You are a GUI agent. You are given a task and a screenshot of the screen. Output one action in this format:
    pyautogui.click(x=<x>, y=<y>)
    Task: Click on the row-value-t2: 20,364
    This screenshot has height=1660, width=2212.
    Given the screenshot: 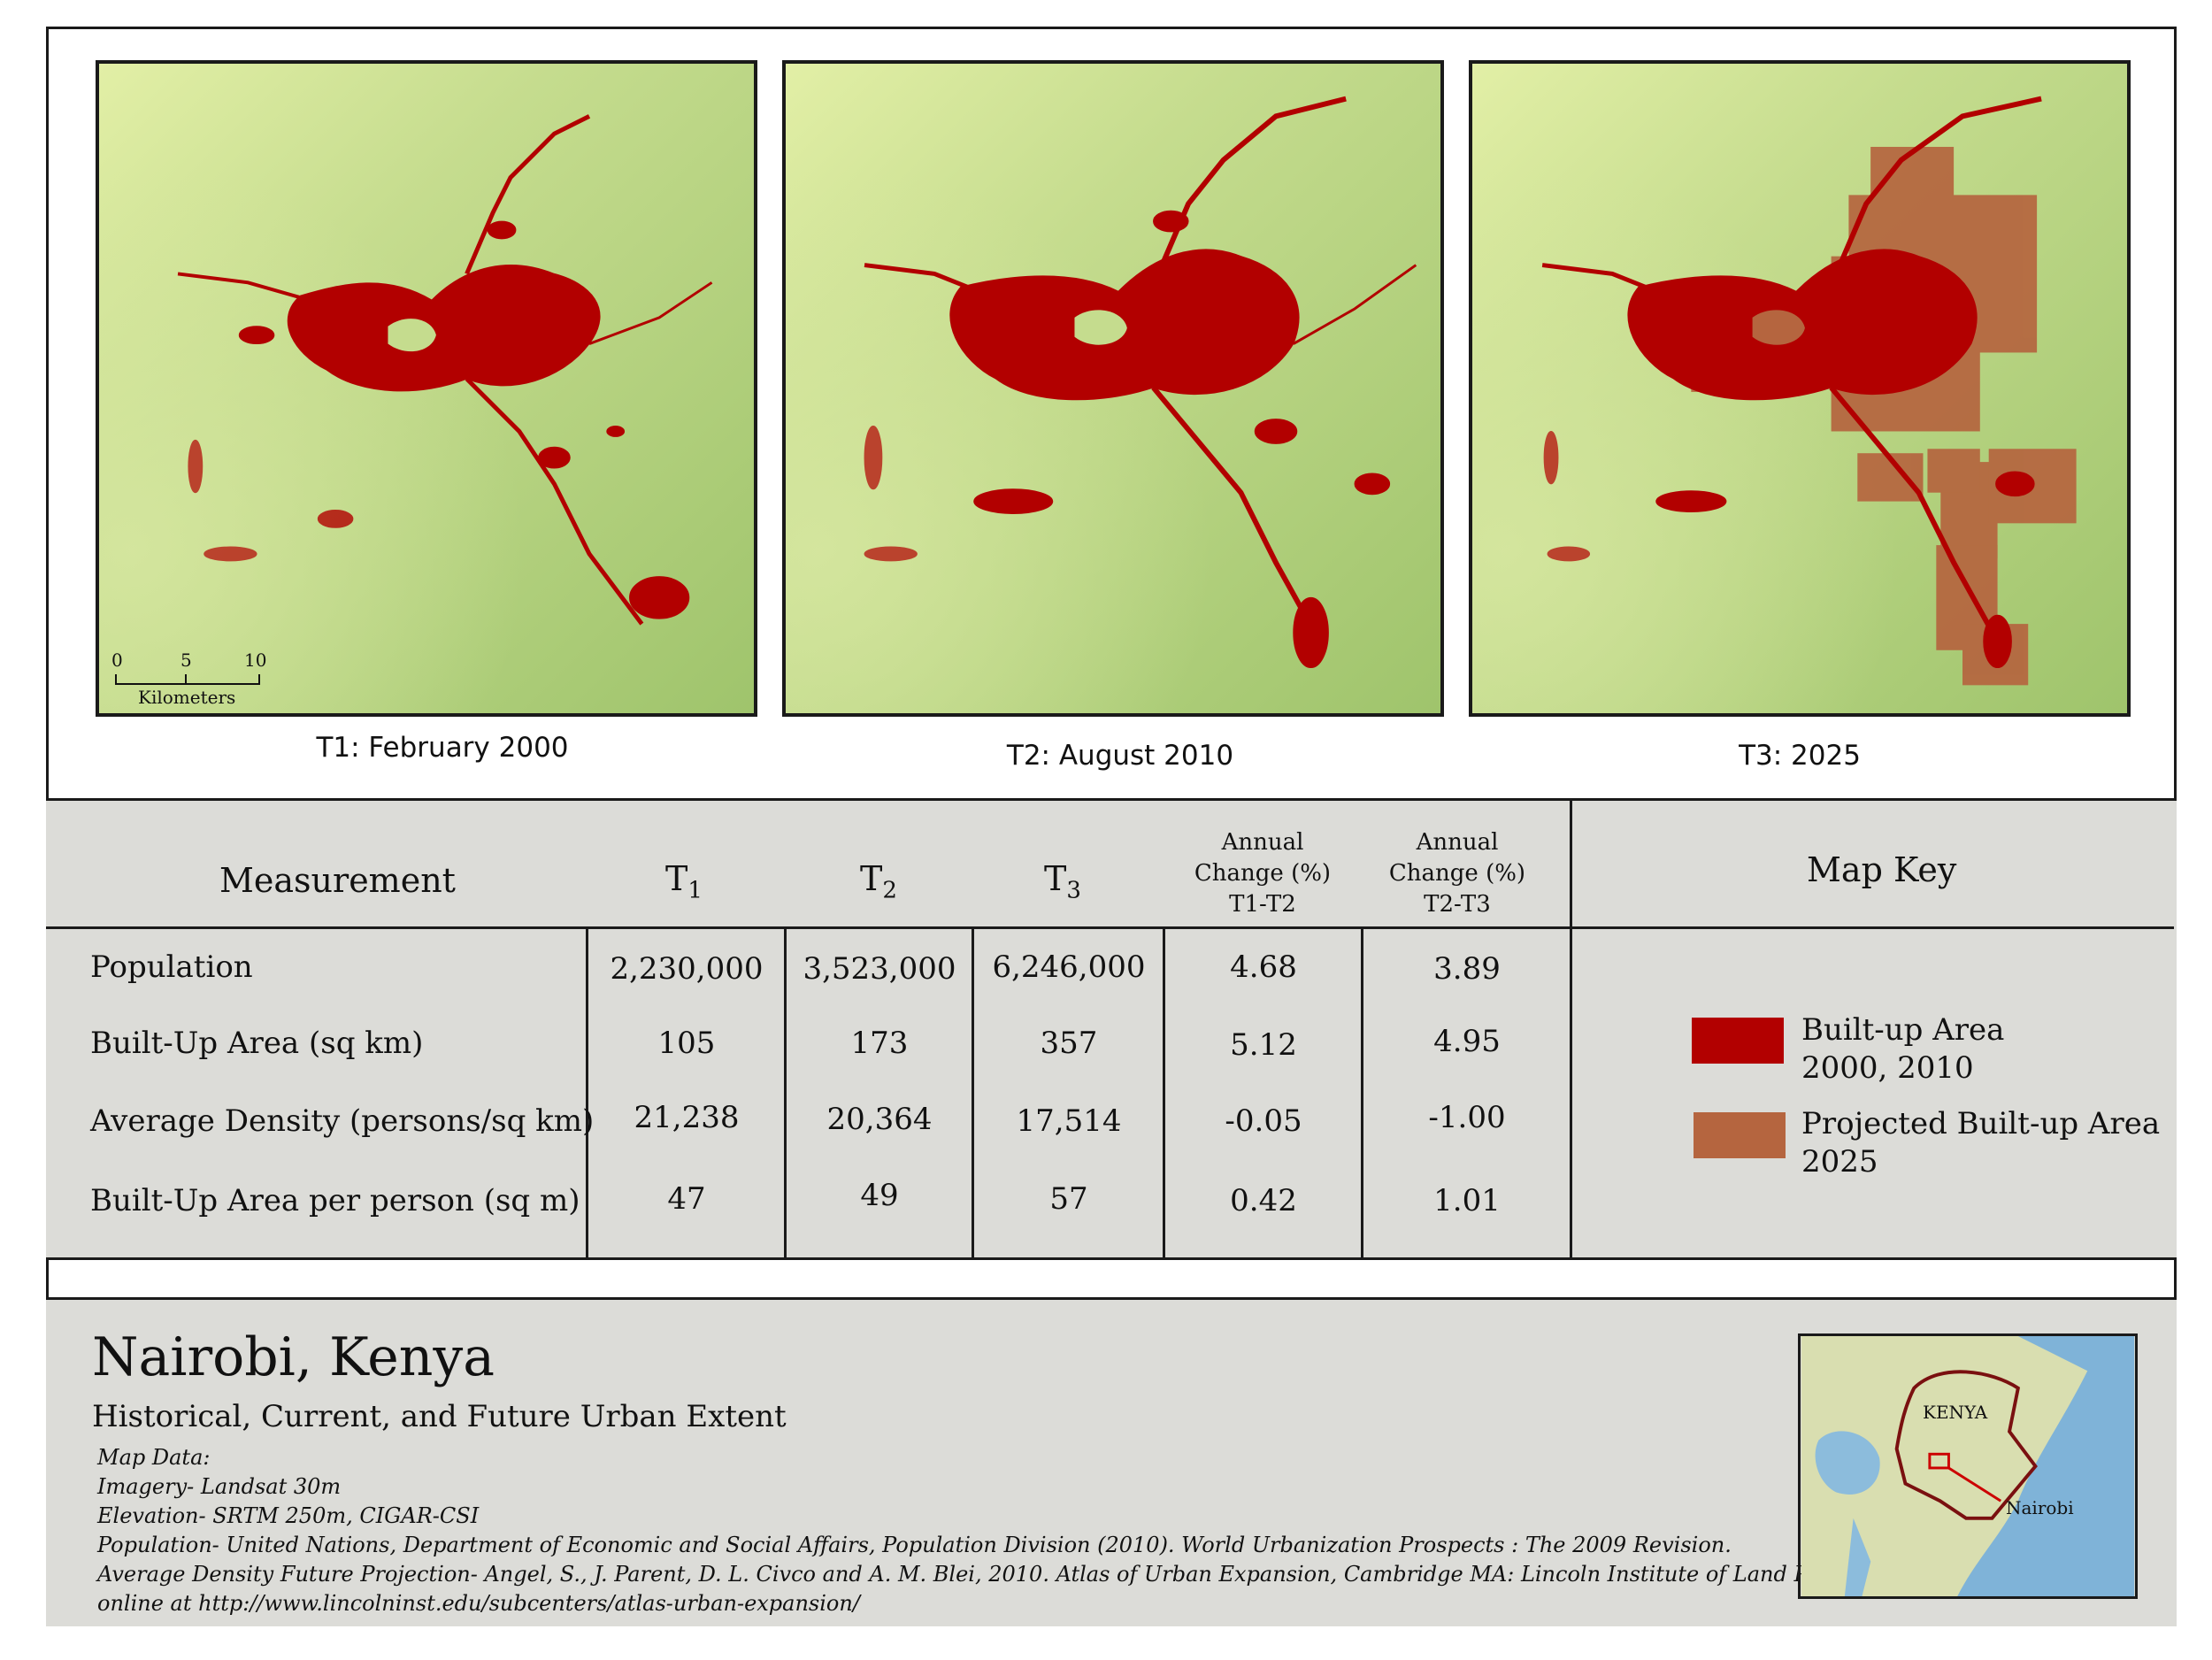 What is the action you would take?
    pyautogui.click(x=880, y=1119)
    